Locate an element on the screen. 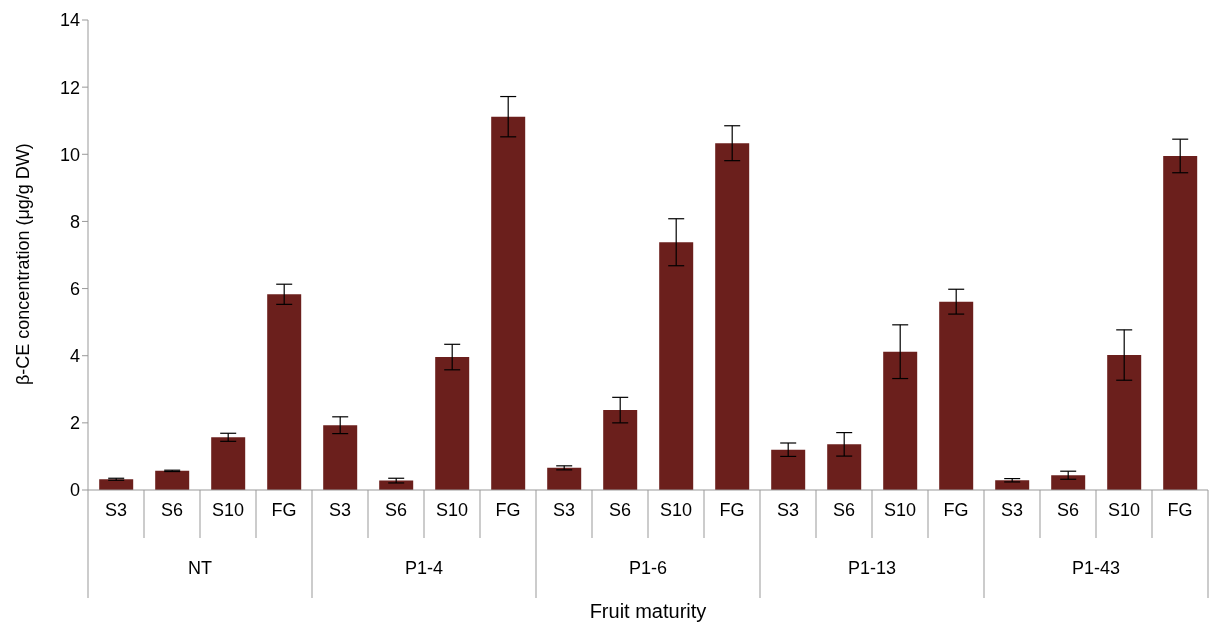  text: NT is located at coordinates (200, 568).